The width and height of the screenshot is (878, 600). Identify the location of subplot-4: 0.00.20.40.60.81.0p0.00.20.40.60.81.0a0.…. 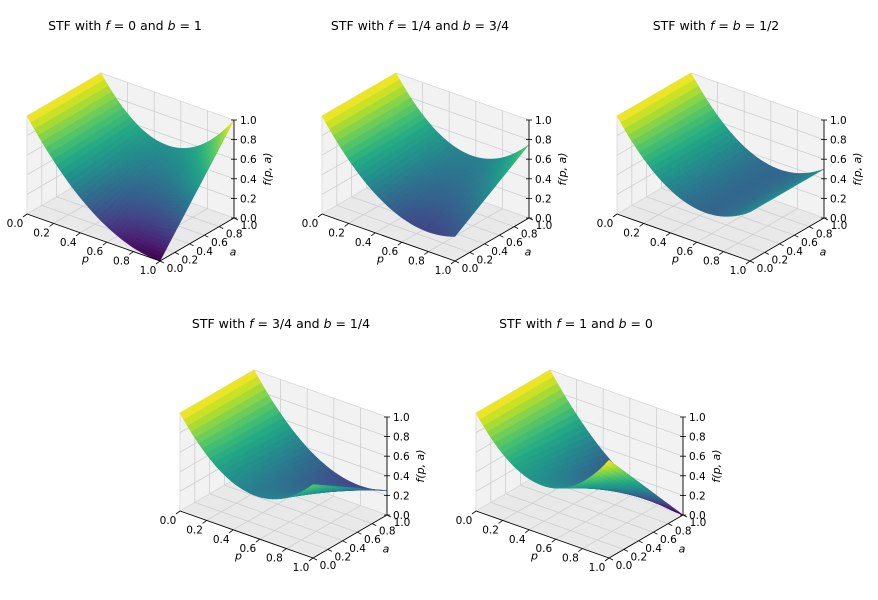
(293, 445).